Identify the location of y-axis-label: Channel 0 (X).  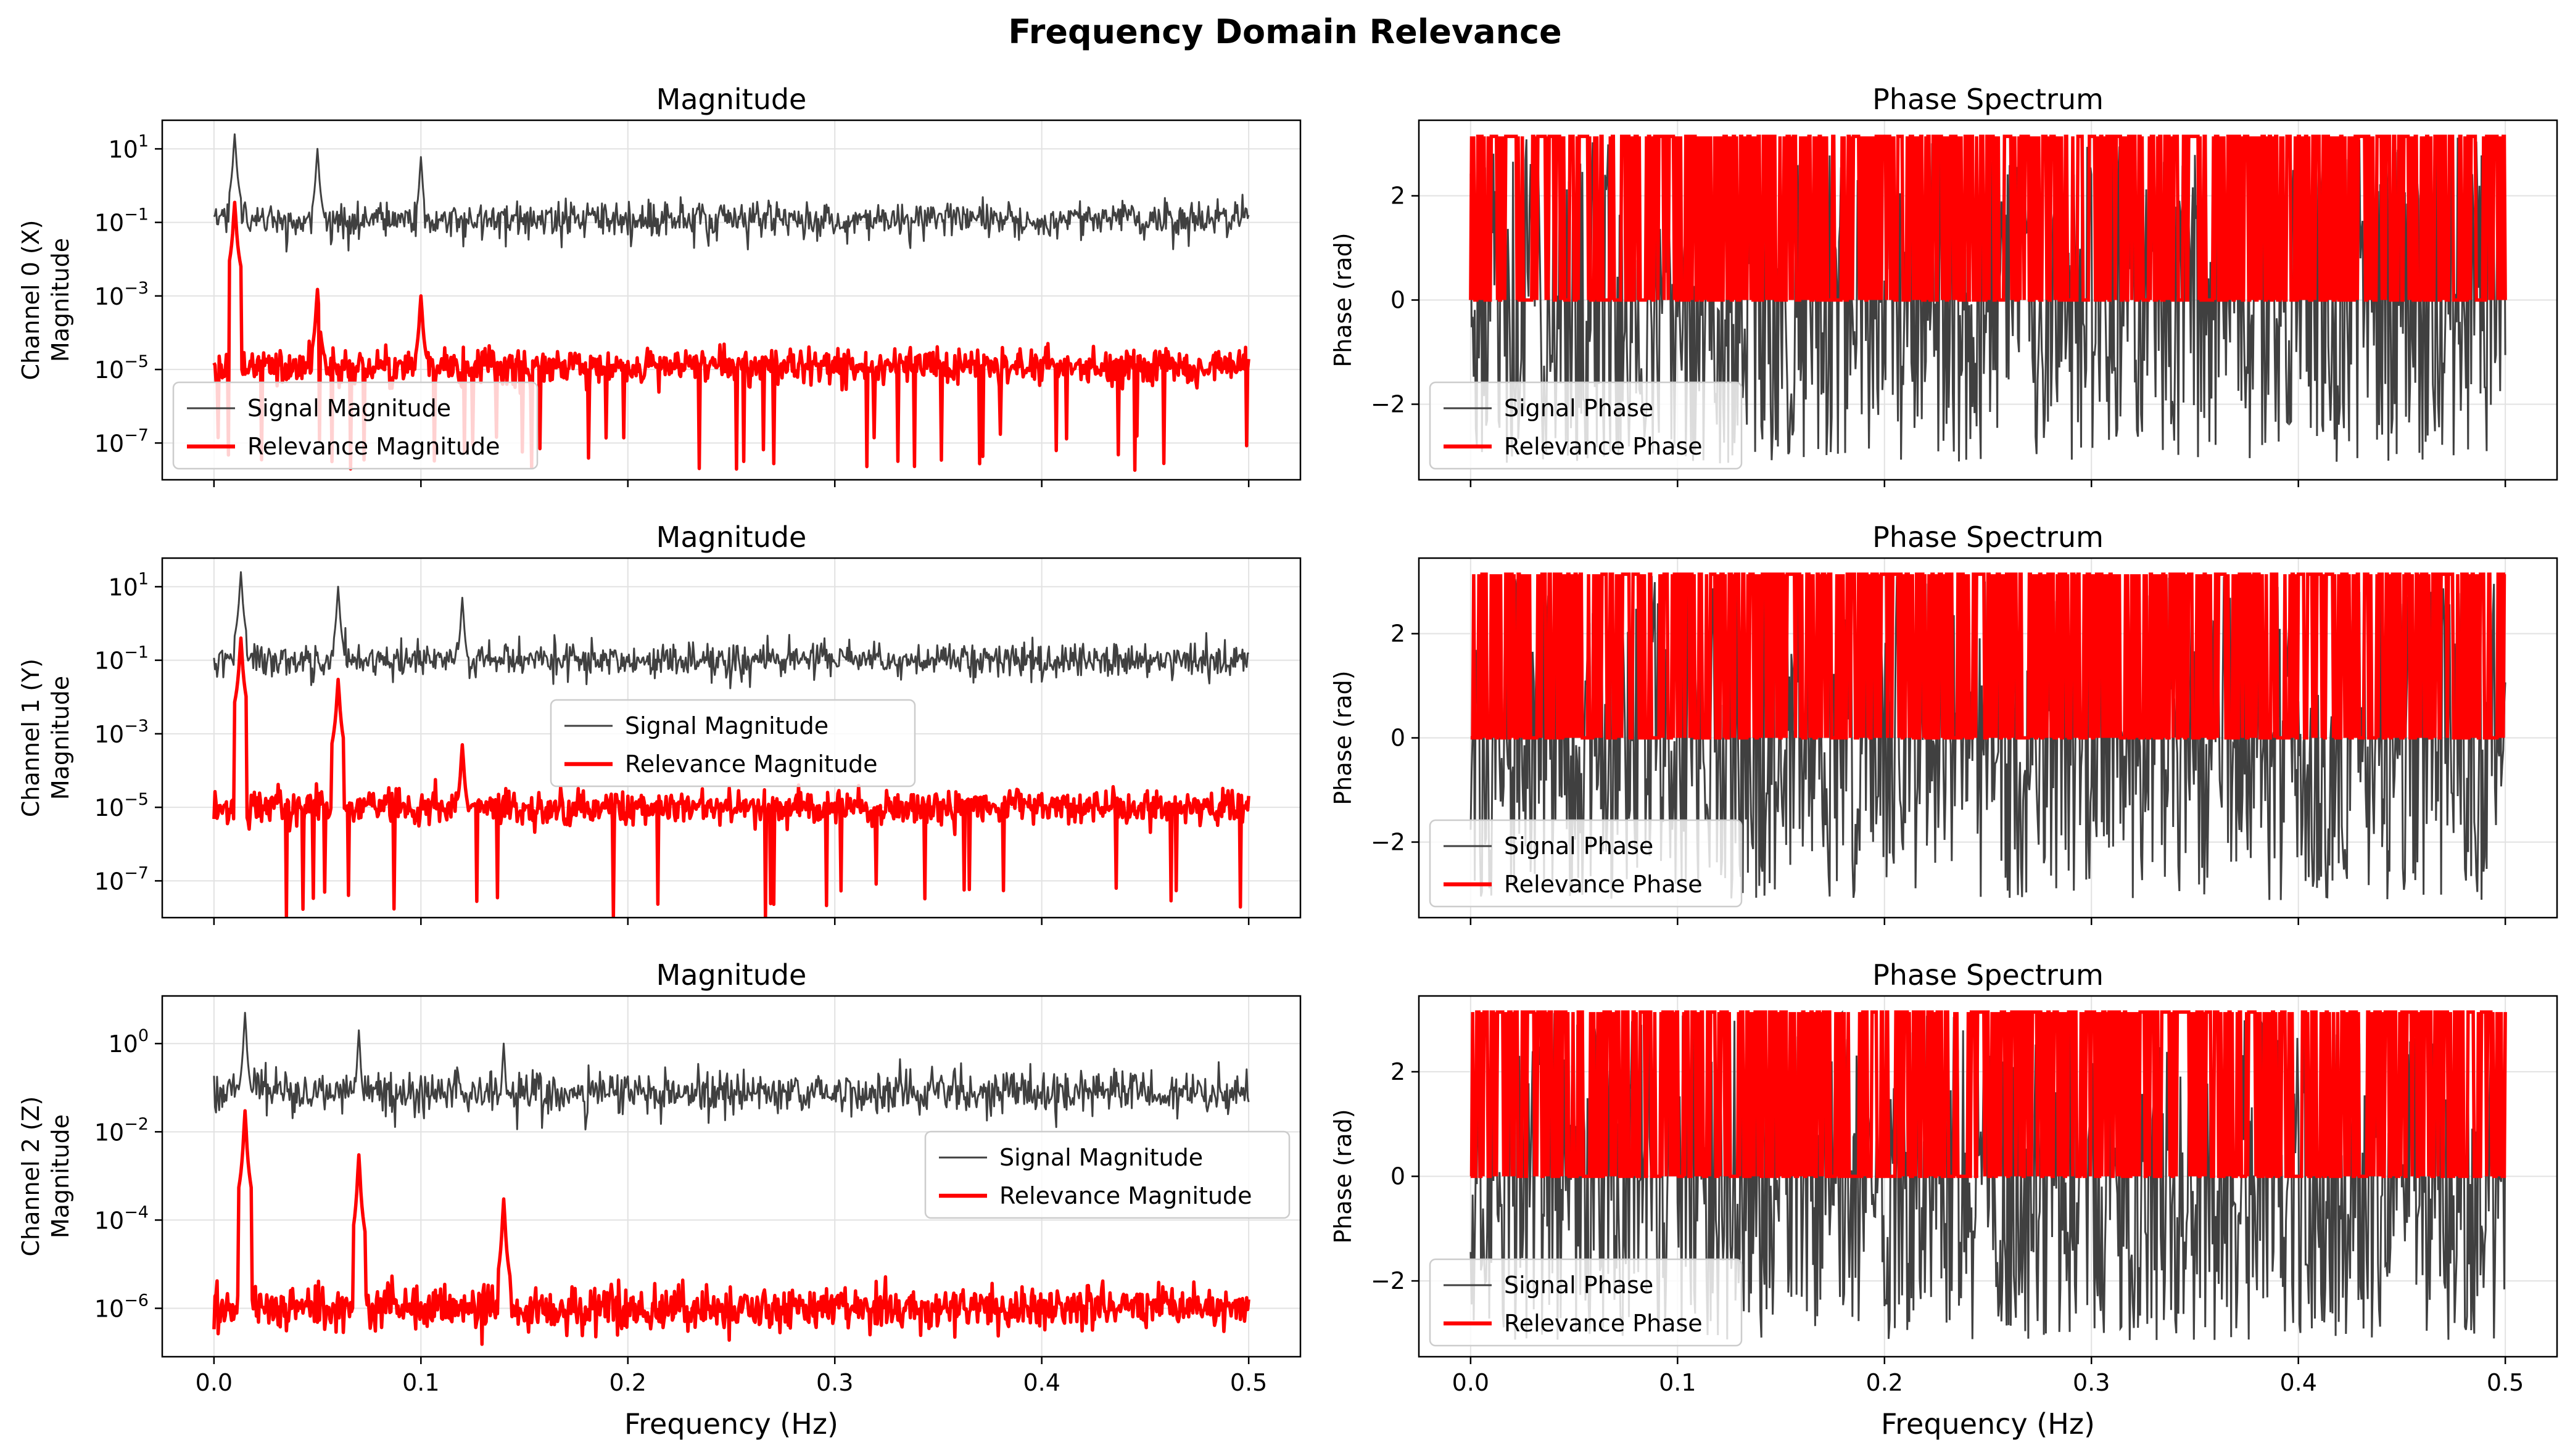
(30, 300).